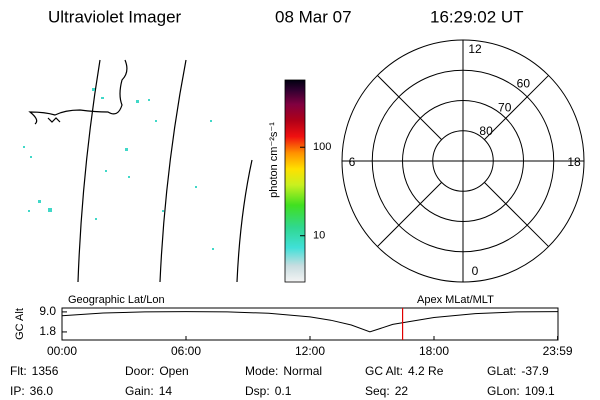 This screenshot has width=600, height=400. I want to click on polar-label: Apex MLat/MLT, so click(455, 300).